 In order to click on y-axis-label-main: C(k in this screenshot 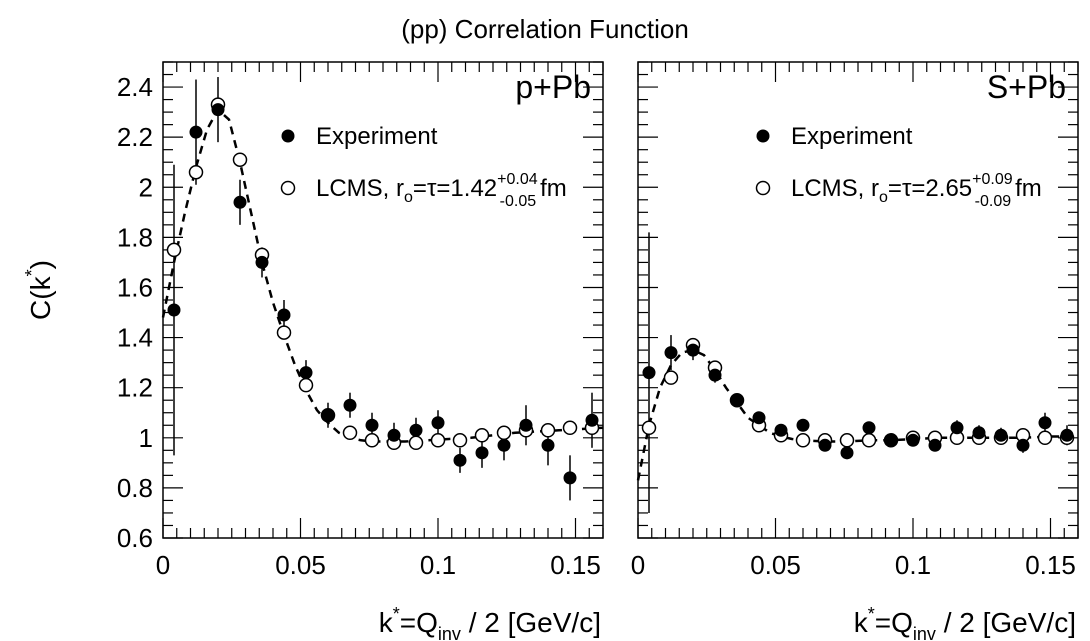, I will do `click(40, 297)`.